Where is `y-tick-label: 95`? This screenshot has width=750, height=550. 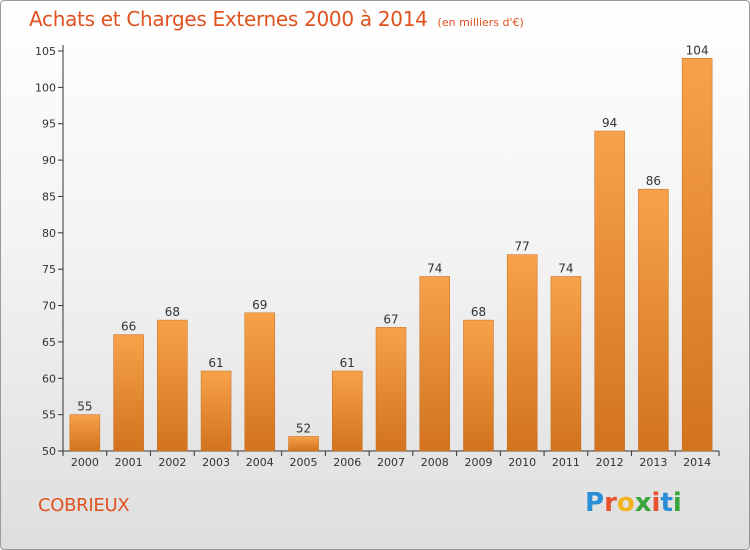 y-tick-label: 95 is located at coordinates (49, 124).